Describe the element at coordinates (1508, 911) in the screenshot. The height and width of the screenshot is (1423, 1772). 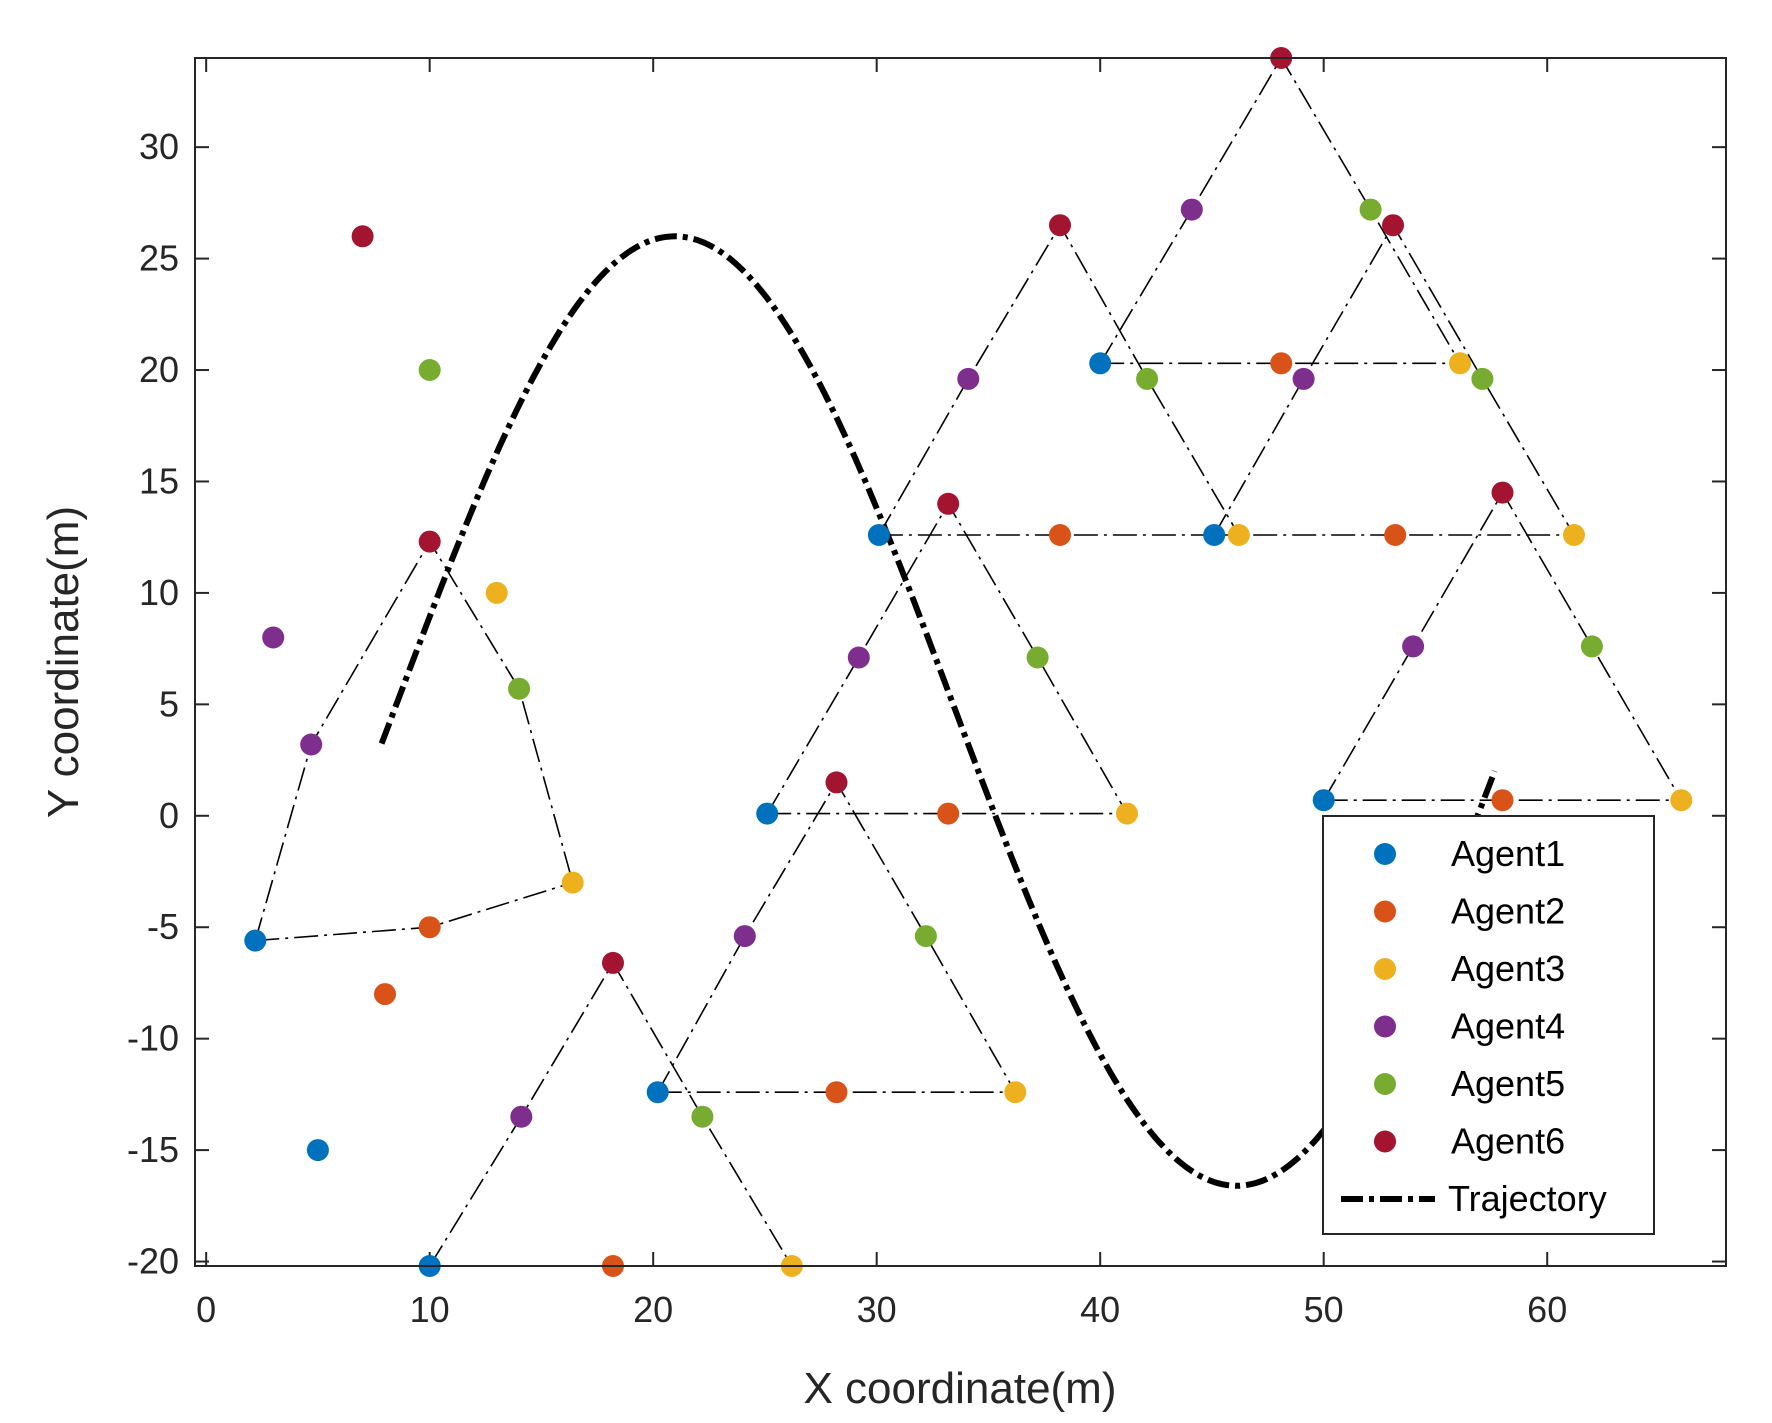
I see `legend-label-agent2: Agent2` at that location.